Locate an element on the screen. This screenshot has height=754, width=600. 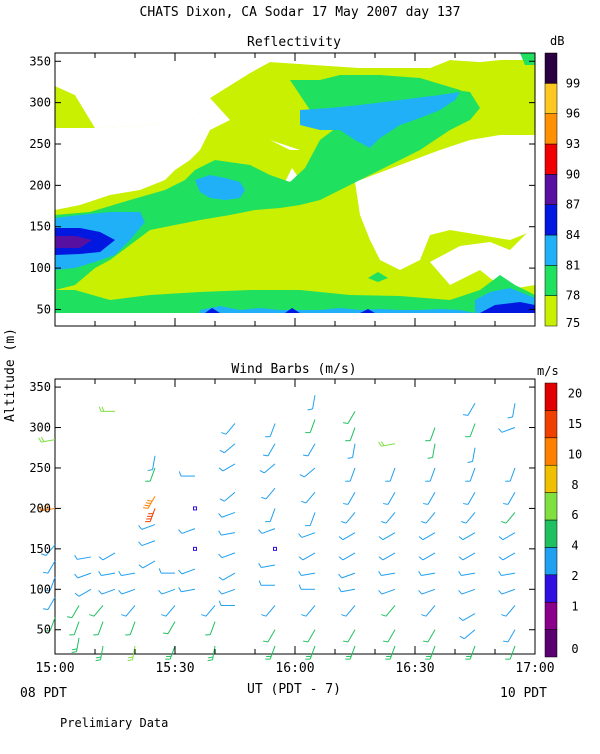
ref-colorbar-label: 93 is located at coordinates (573, 144).